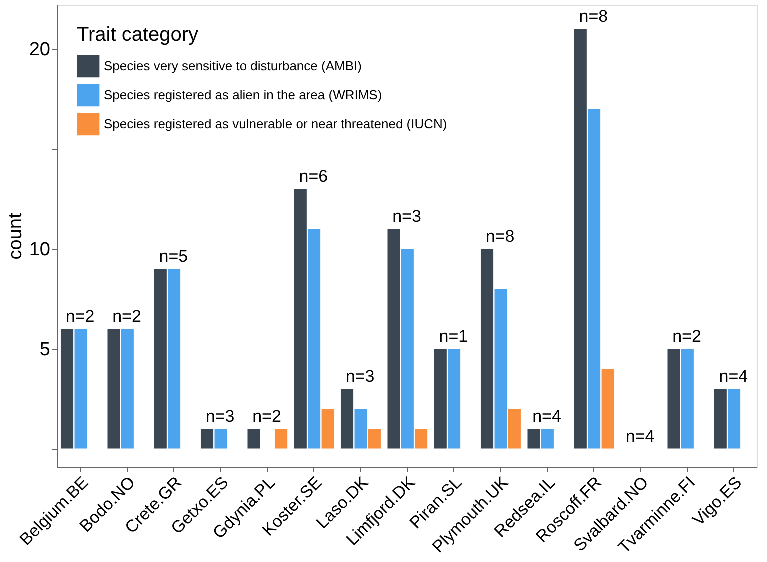 This screenshot has width=767, height=562. Describe the element at coordinates (276, 124) in the screenshot. I see `legend-label: Species registered as vulnerable or near threatened (IUCN)` at that location.